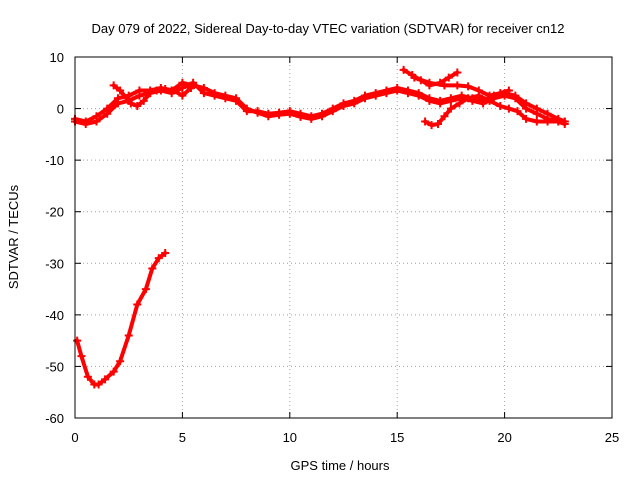  I want to click on y-tick-label: -60, so click(54, 418).